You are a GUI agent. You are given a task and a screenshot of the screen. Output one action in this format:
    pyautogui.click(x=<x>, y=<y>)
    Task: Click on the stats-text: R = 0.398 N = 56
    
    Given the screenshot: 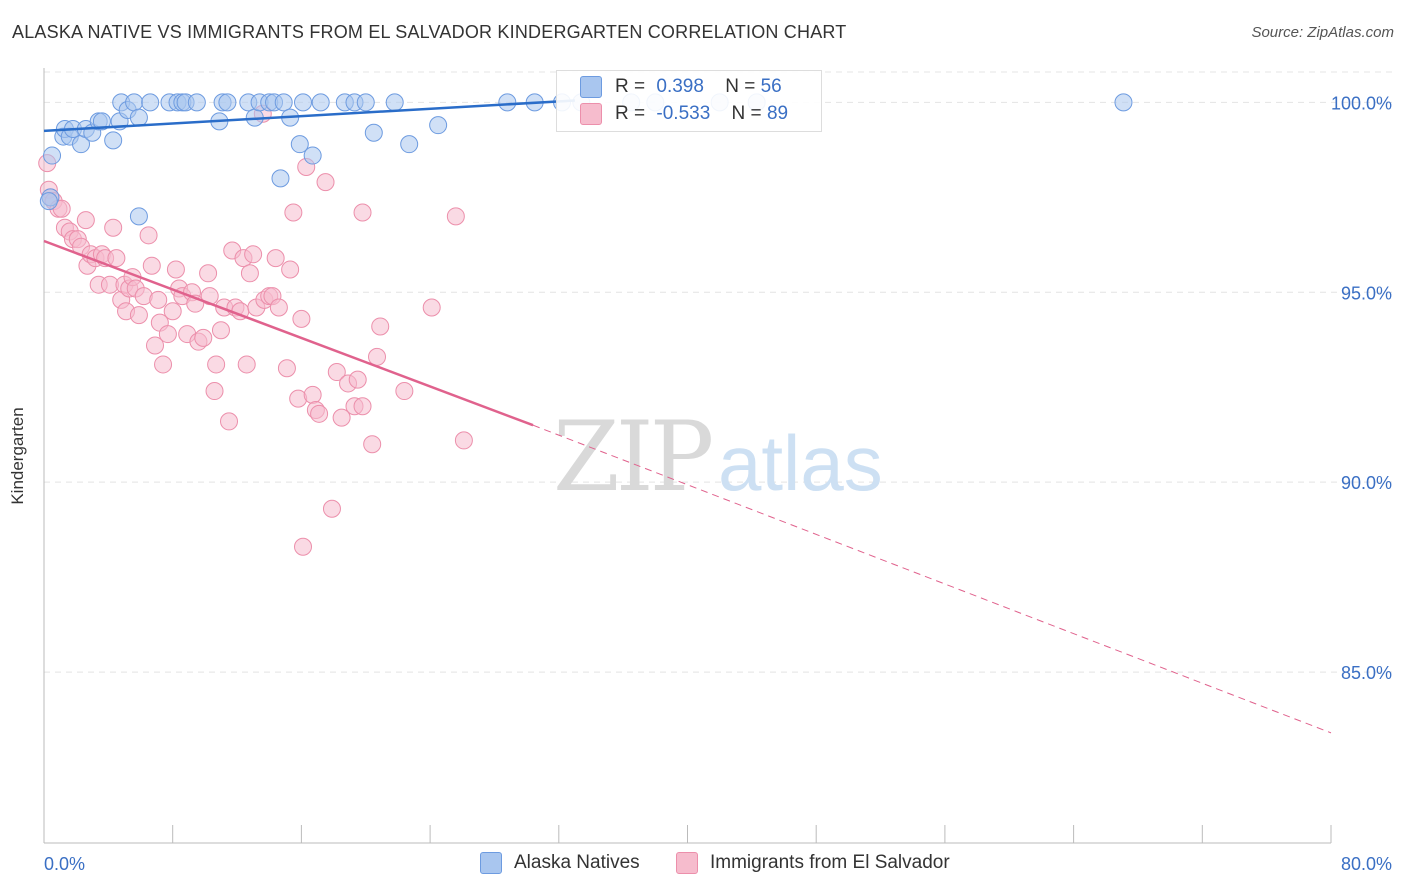 What is the action you would take?
    pyautogui.click(x=698, y=87)
    